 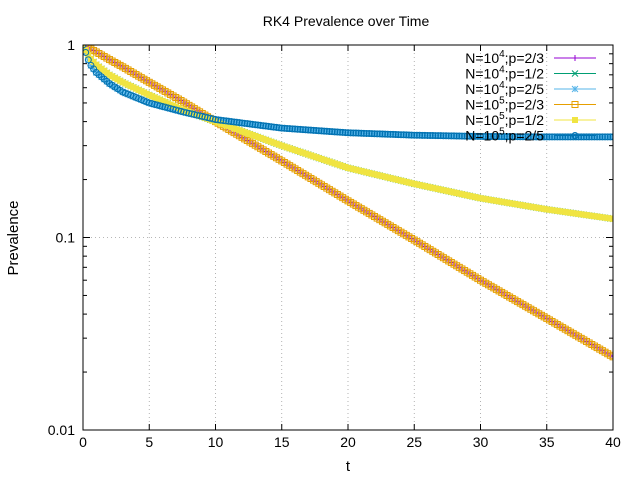 I want to click on legend-label: N=105;p=1/2, so click(x=504, y=119).